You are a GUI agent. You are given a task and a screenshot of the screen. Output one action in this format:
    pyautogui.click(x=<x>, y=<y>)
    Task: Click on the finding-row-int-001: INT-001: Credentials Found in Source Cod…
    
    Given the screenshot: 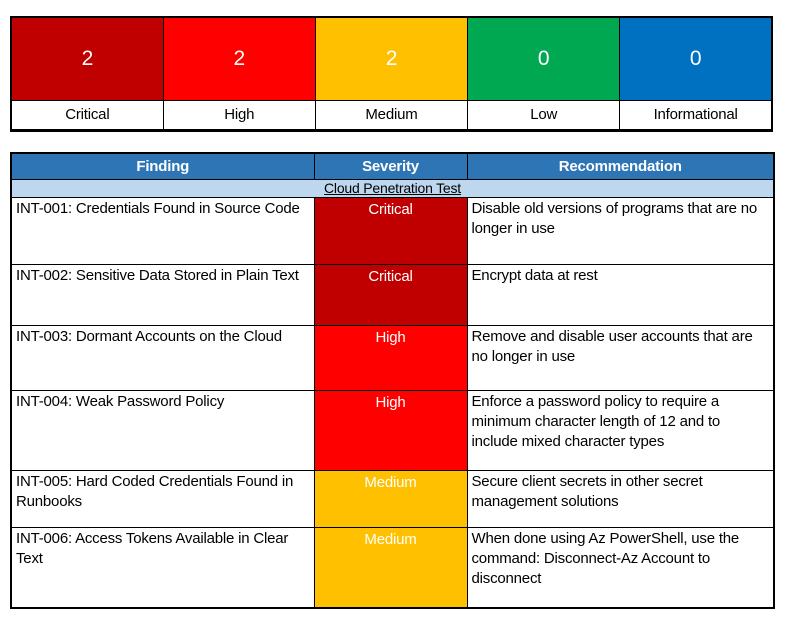 What is the action you would take?
    pyautogui.click(x=392, y=230)
    